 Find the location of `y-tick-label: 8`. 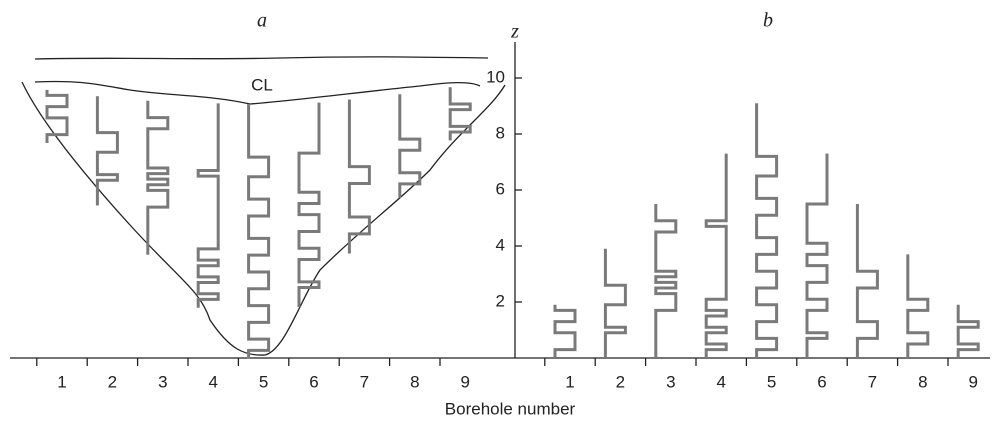

y-tick-label: 8 is located at coordinates (500, 132).